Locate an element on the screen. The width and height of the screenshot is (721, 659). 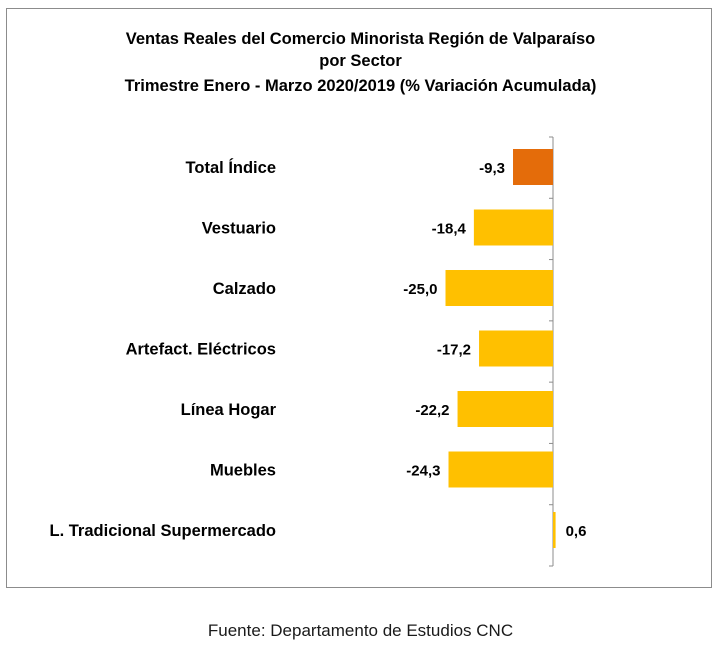
data-label: -9,3 is located at coordinates (492, 168).